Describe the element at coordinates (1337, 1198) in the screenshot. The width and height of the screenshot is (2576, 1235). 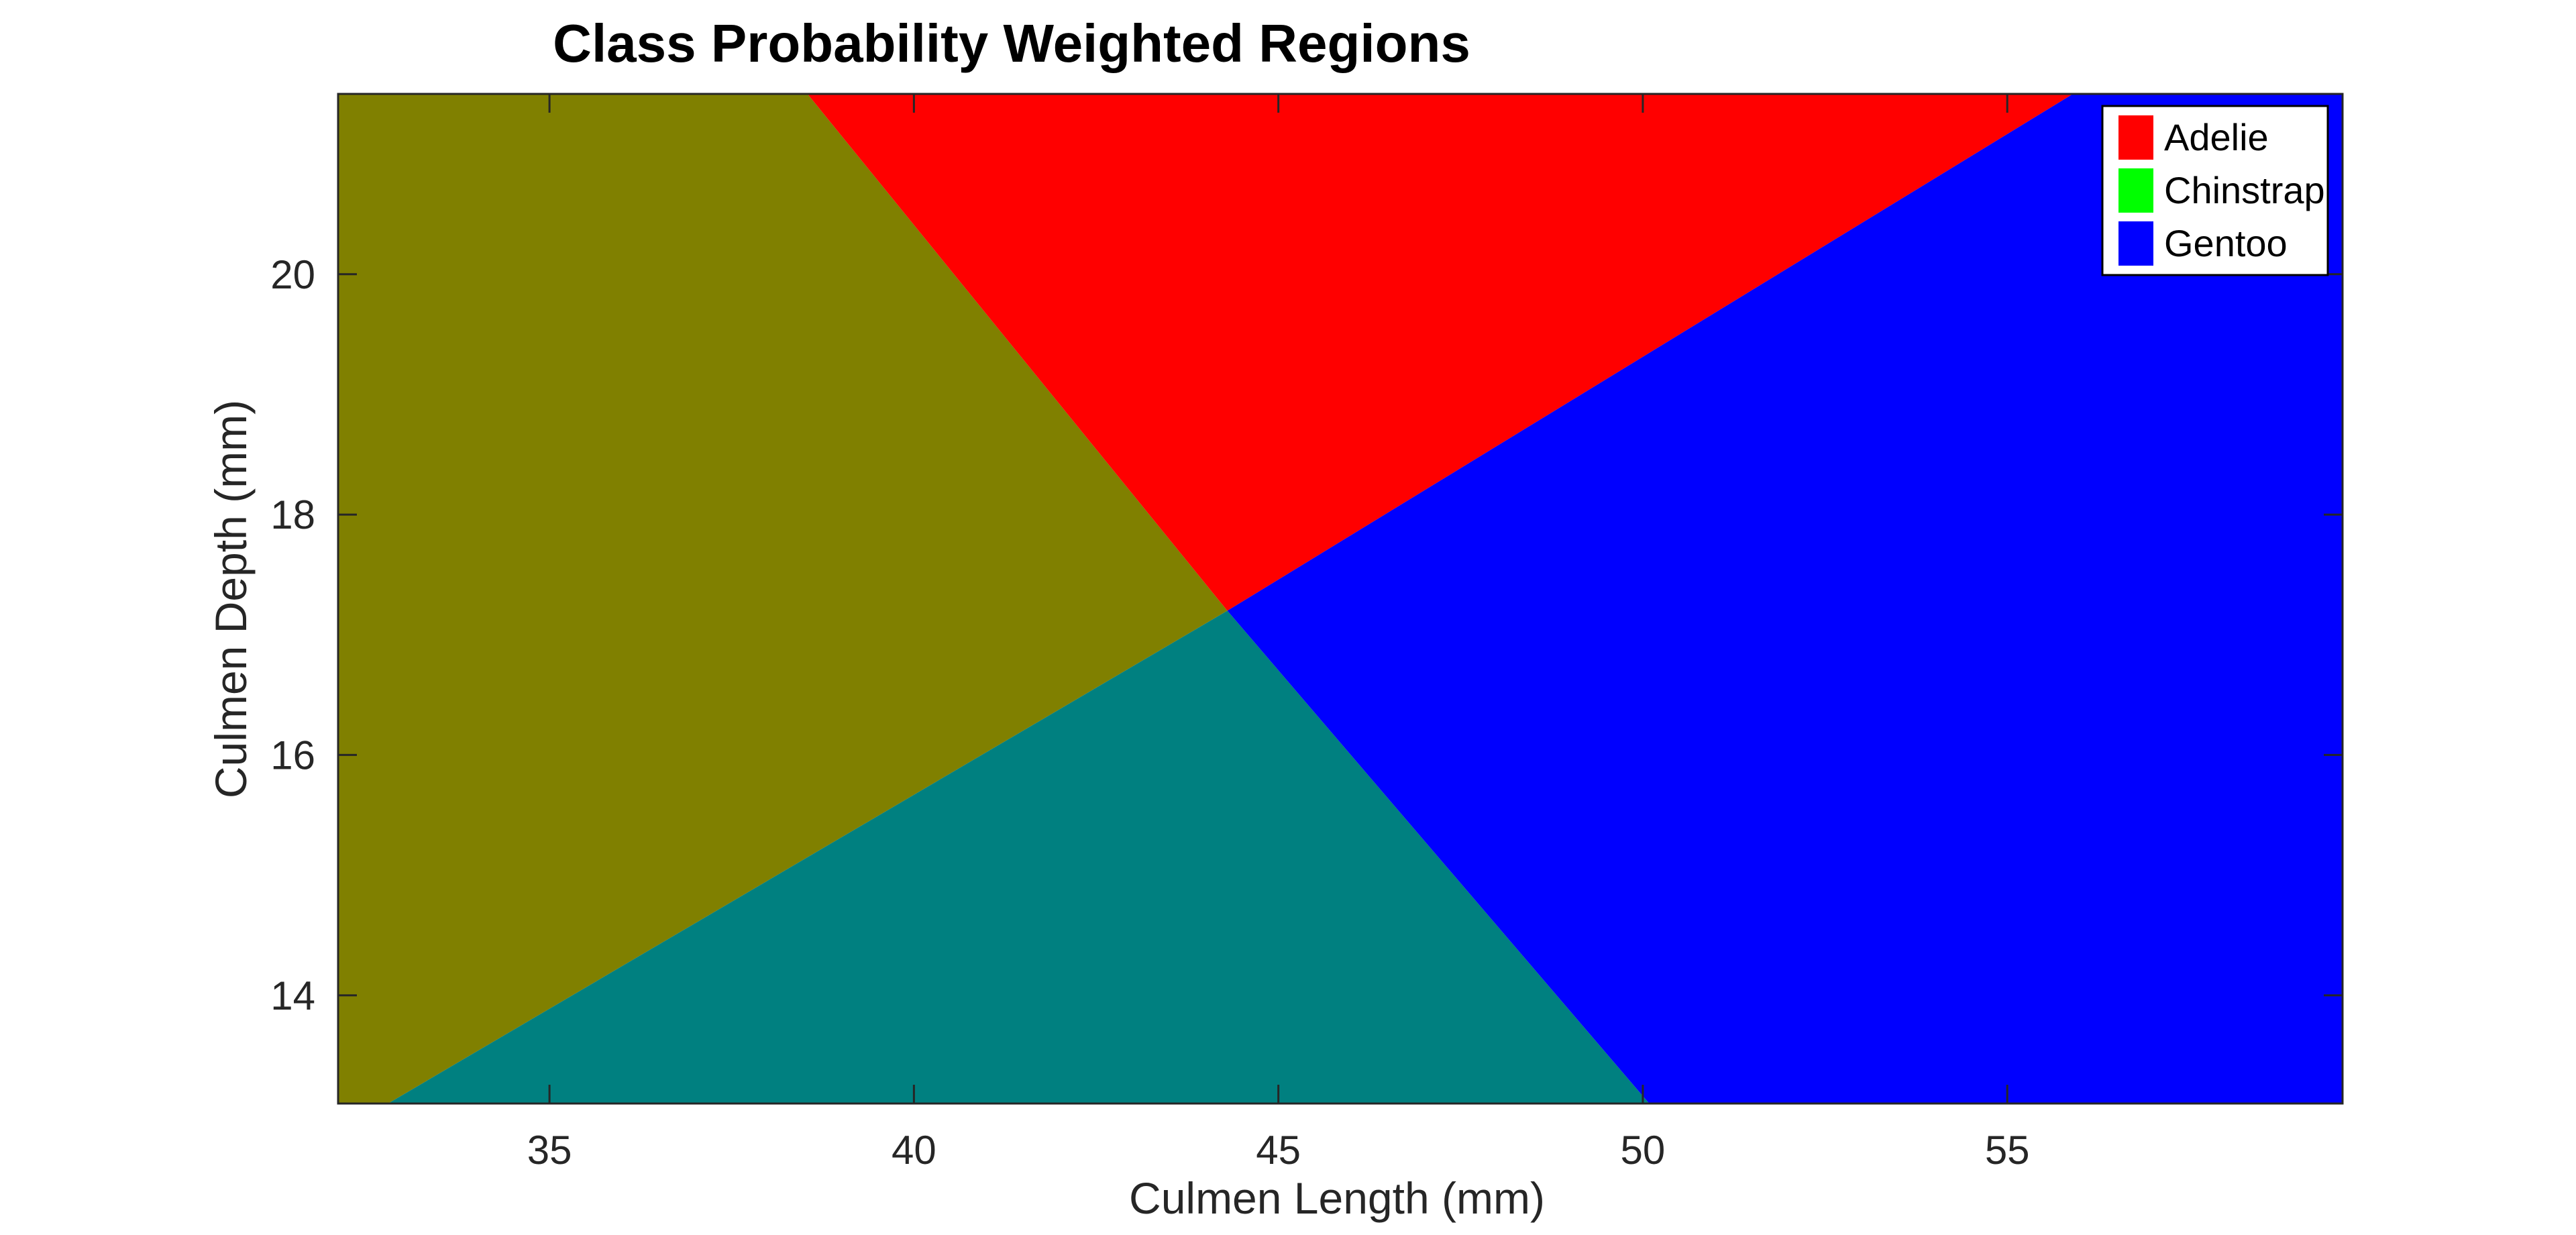
I see `x-axis-label: Culmen Length (mm)` at that location.